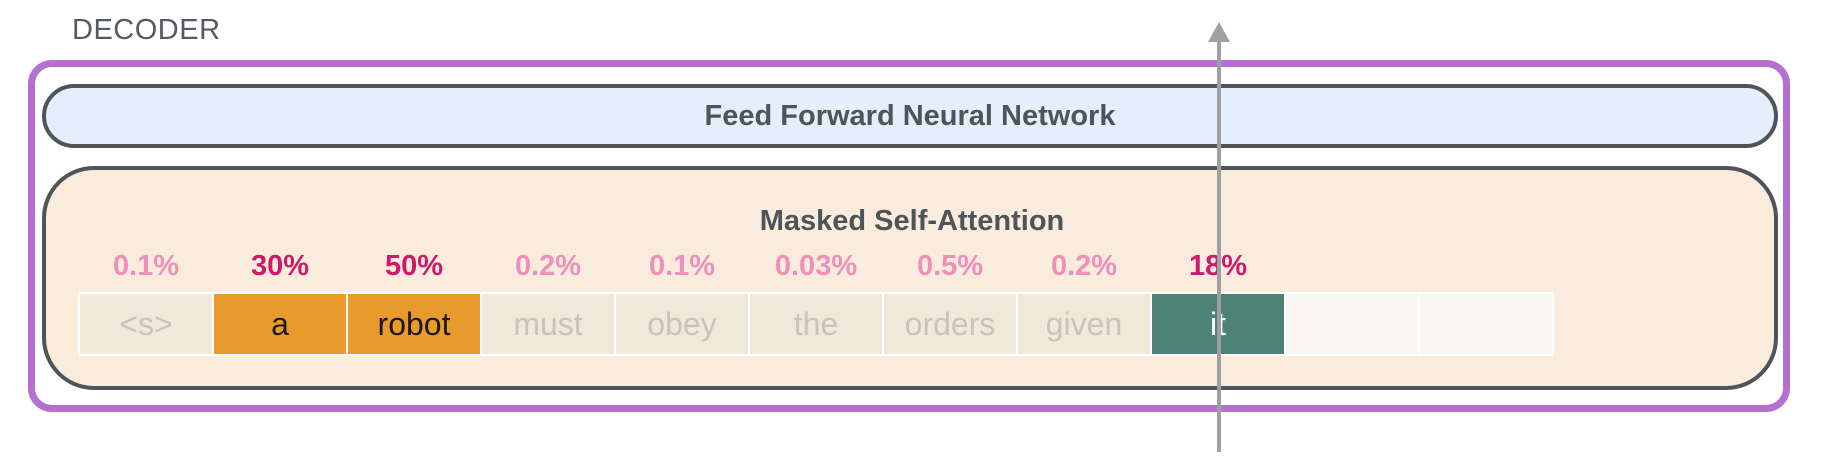  I want to click on token-cell: given, so click(1084, 324).